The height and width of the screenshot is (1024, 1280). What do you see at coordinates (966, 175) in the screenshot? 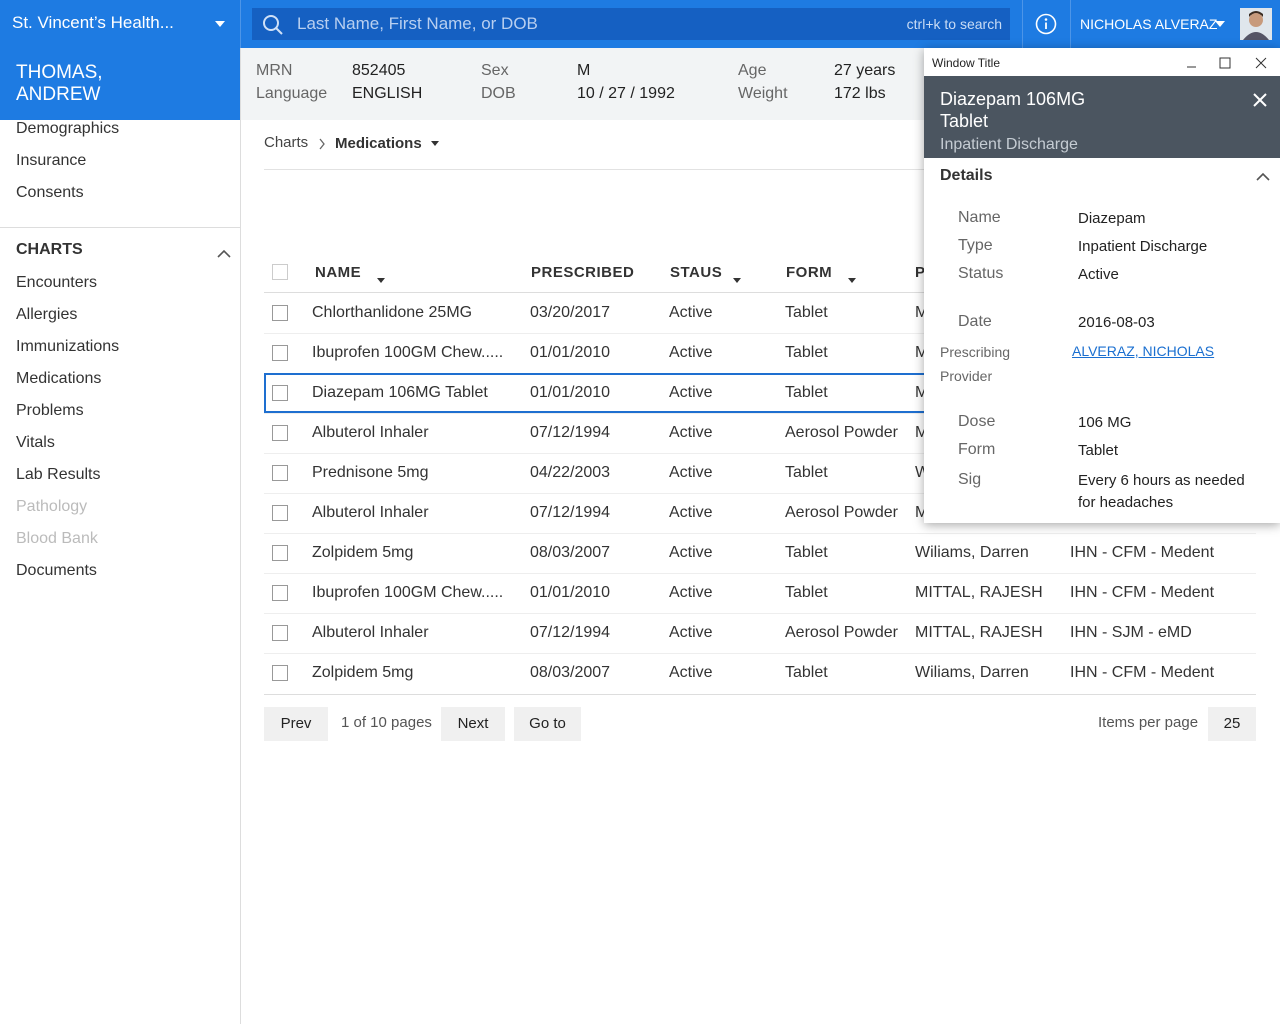
I see `section-title: Details` at bounding box center [966, 175].